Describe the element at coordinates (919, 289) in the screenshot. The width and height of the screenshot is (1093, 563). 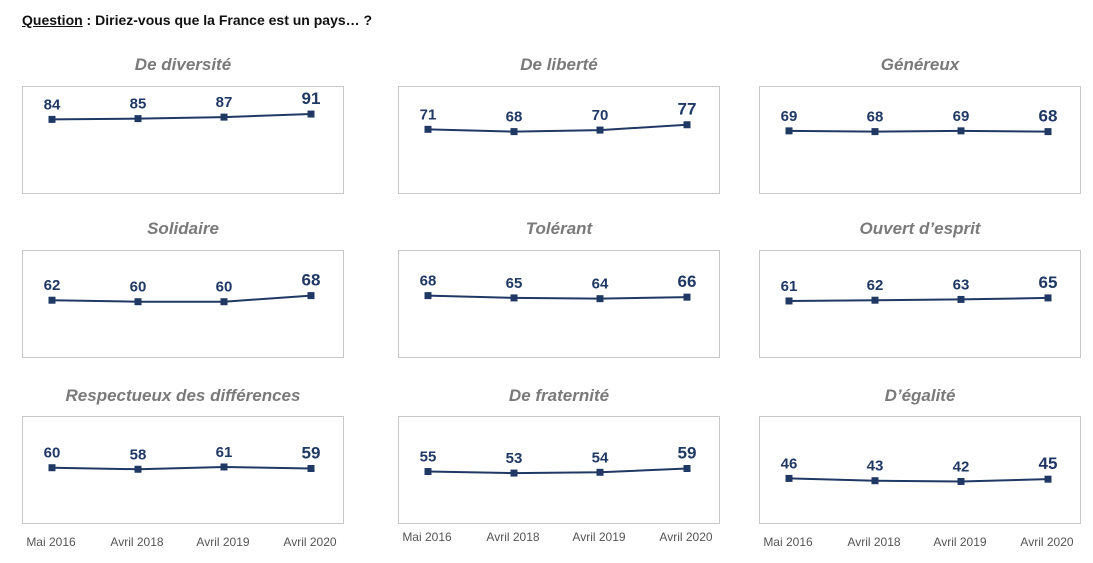
I see `line-chart: 61 62 63 65` at that location.